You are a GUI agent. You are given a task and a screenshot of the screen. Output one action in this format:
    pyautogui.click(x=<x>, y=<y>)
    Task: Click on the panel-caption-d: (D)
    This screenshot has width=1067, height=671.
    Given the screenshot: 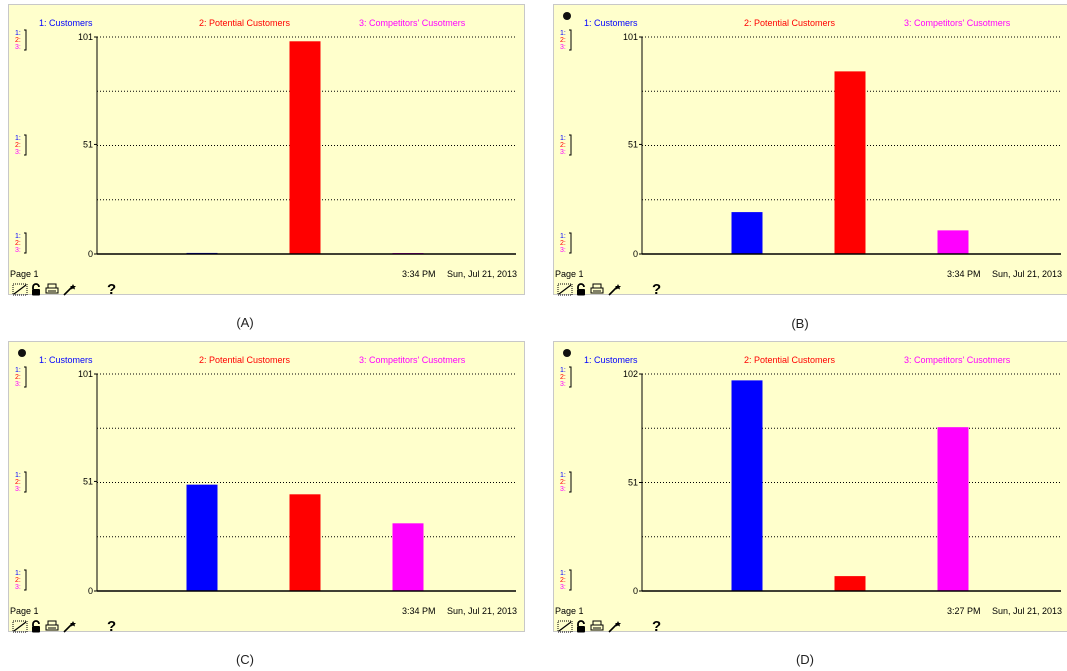 What is the action you would take?
    pyautogui.click(x=805, y=659)
    